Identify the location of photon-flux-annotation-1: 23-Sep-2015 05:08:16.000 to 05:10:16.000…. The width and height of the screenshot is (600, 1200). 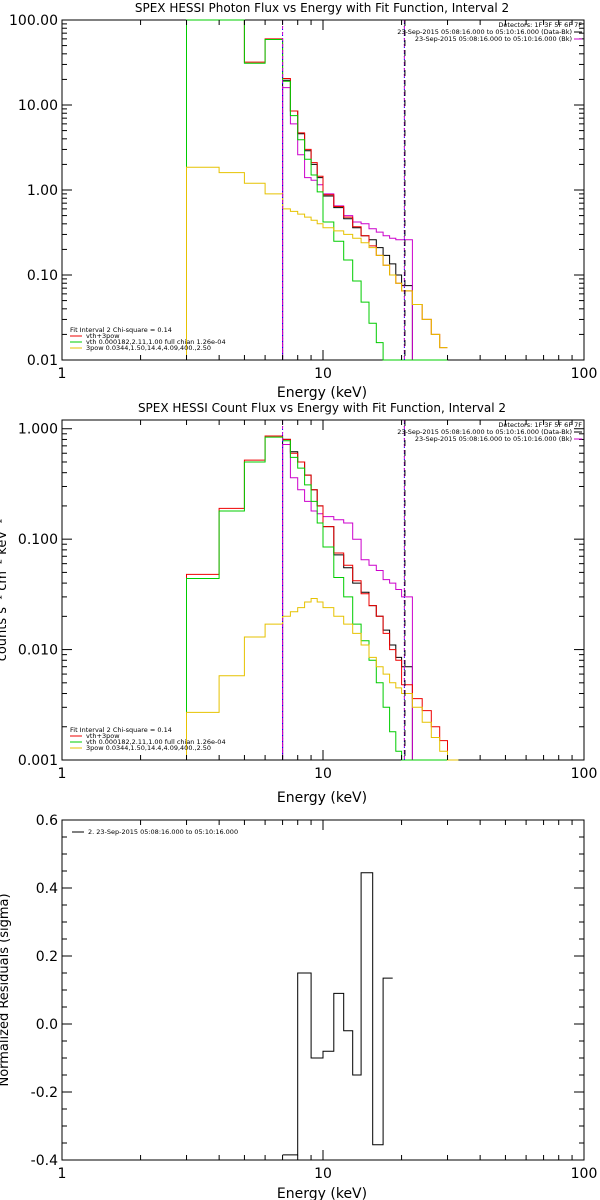
(484, 32).